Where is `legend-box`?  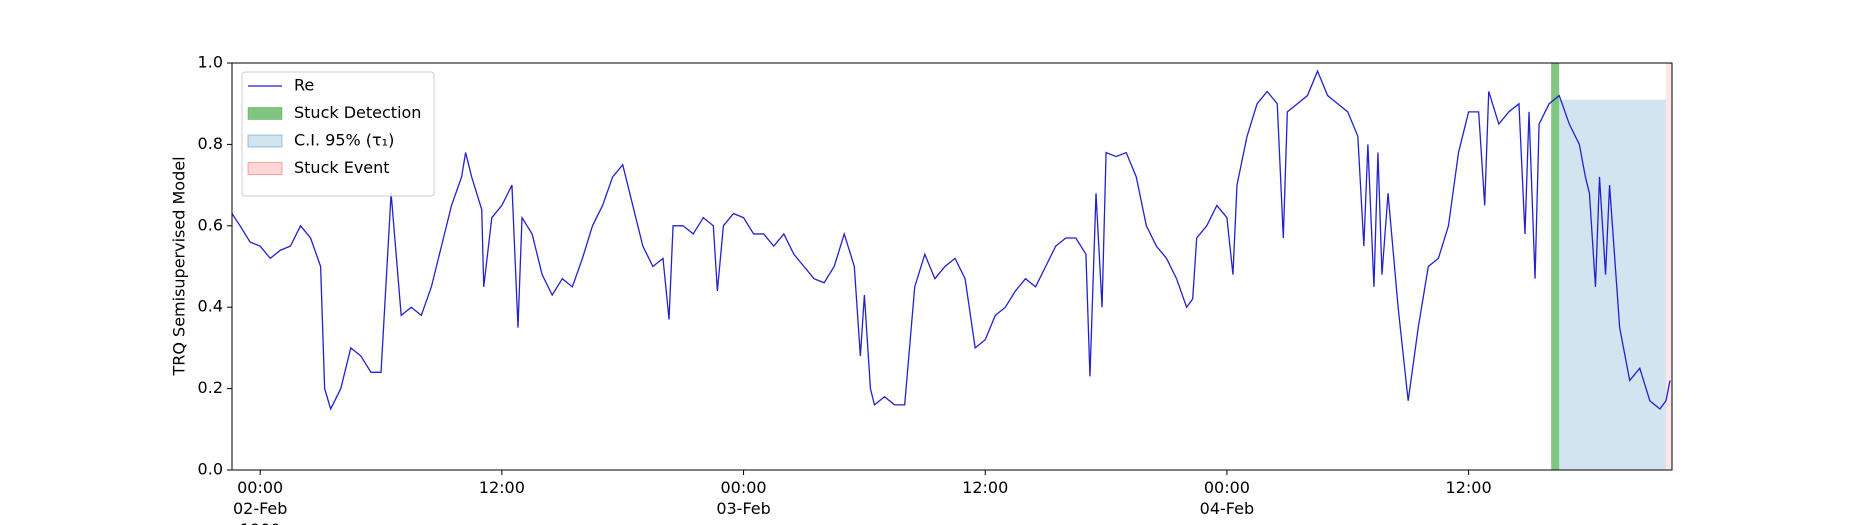 legend-box is located at coordinates (338, 134).